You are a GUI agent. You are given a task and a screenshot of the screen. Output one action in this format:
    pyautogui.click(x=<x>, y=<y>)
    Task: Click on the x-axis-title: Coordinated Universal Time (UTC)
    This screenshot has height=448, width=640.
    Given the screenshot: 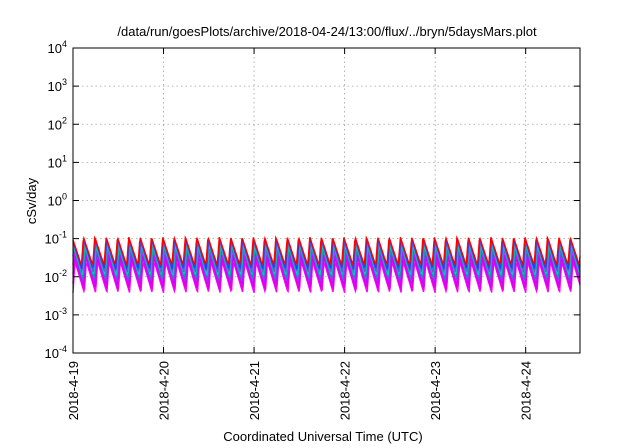 What is the action you would take?
    pyautogui.click(x=322, y=436)
    